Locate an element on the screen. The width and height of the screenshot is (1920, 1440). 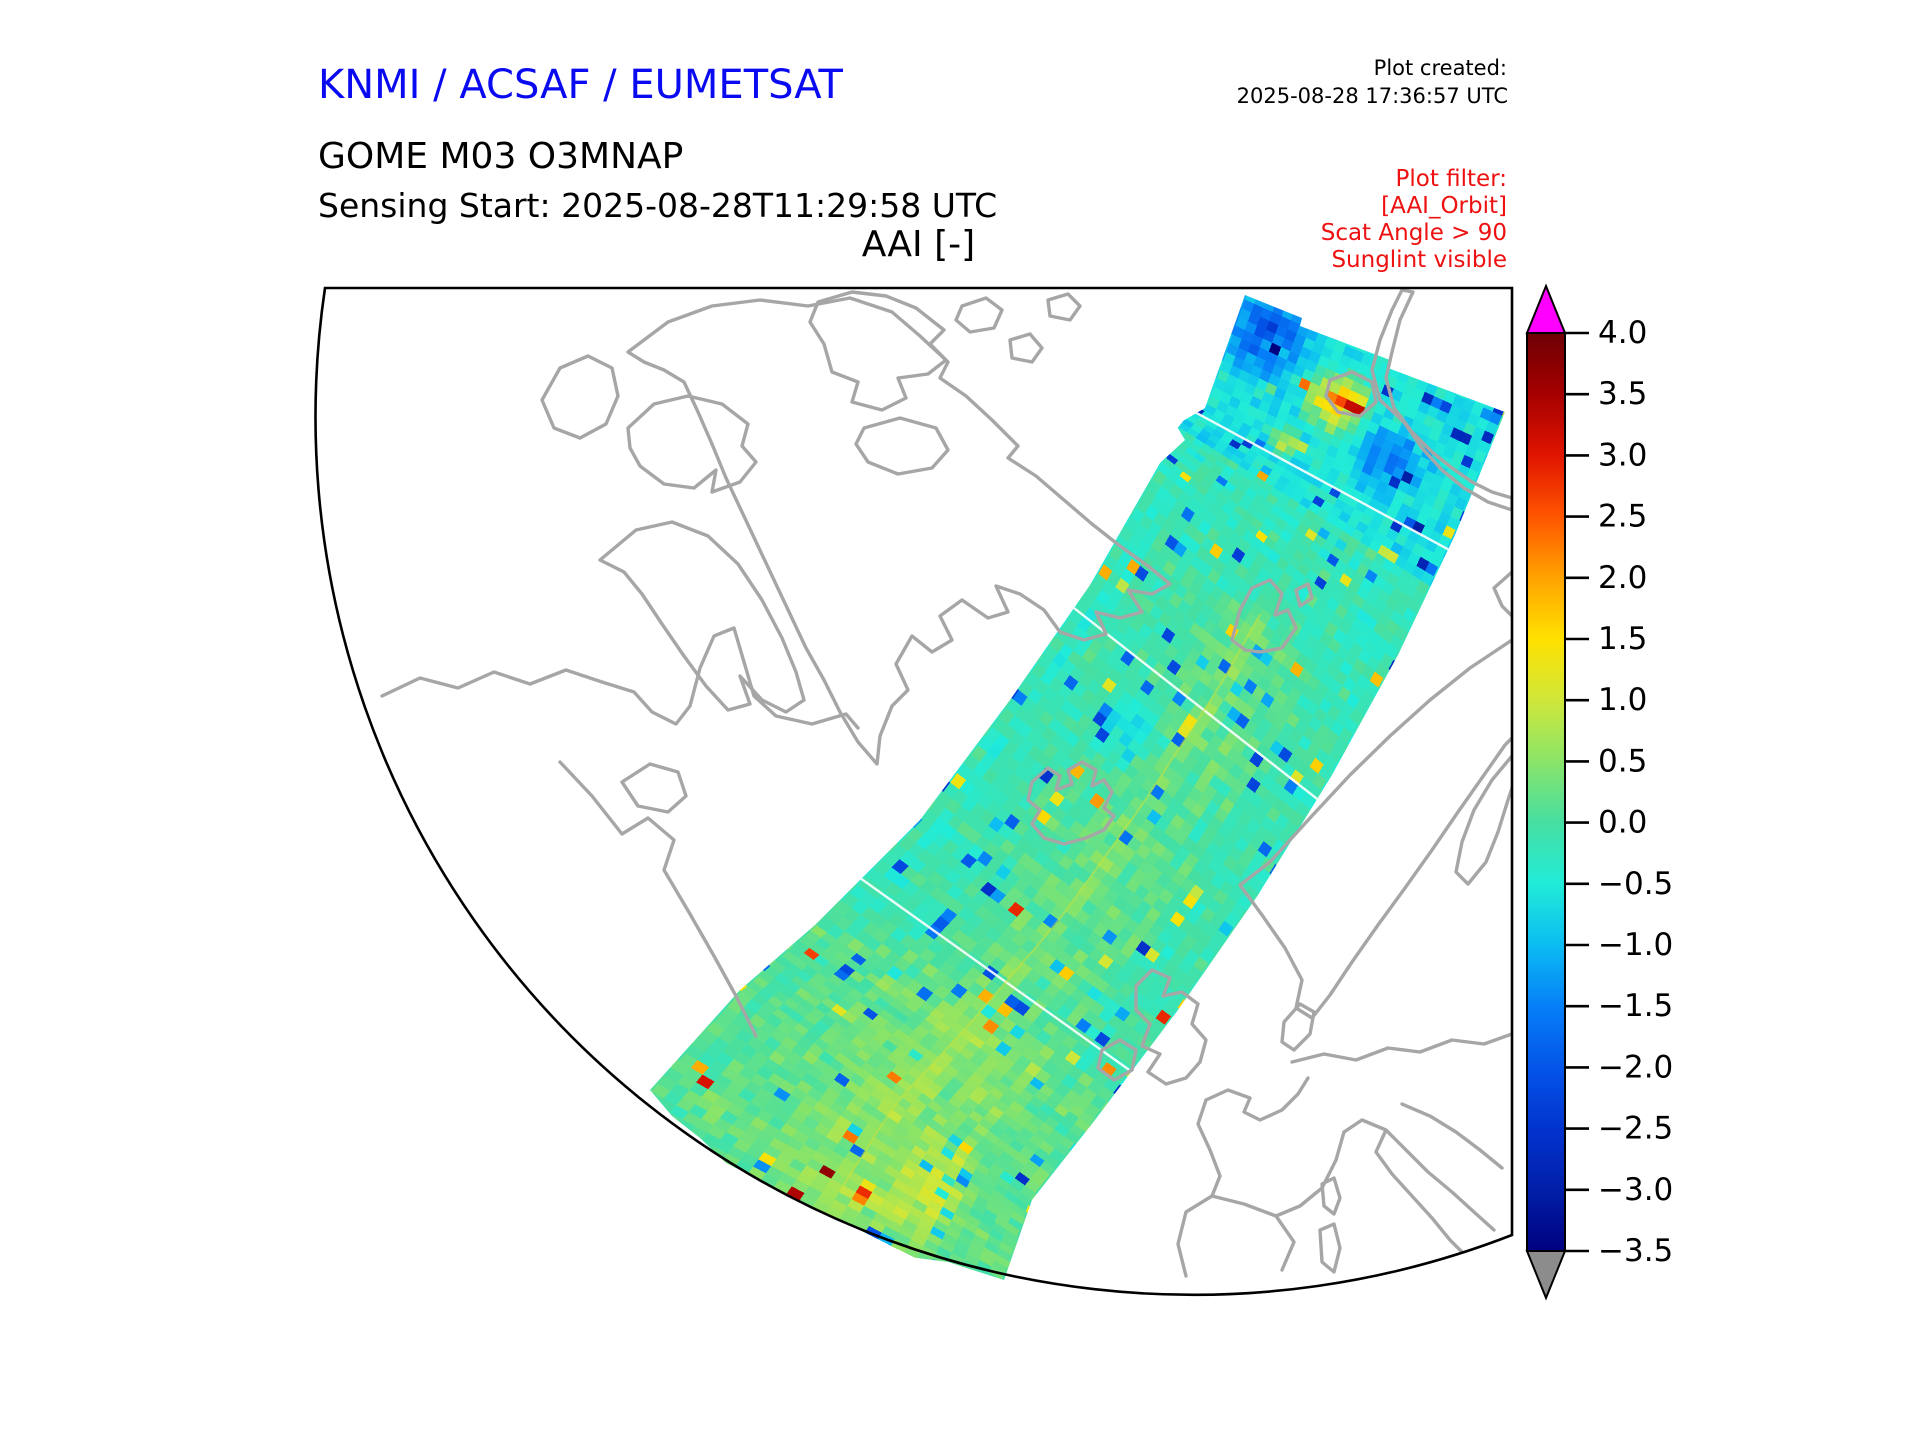
coast-corsica is located at coordinates (1331, 1196).